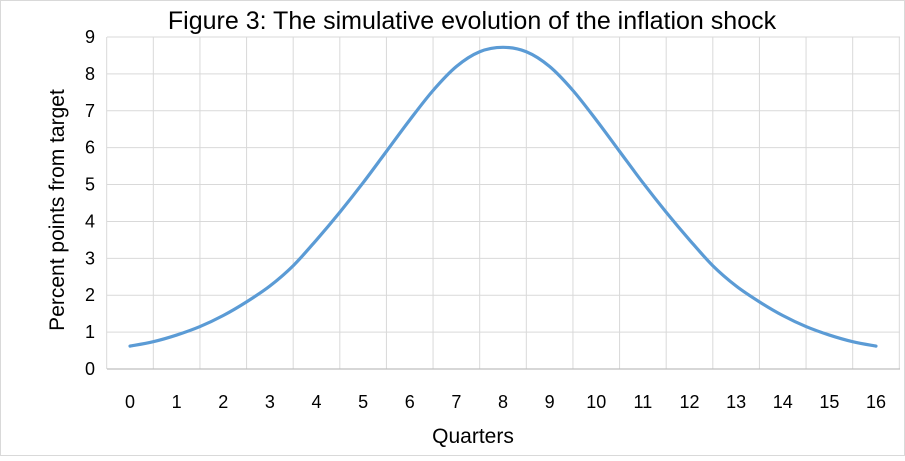  I want to click on x-tick-label: 15, so click(829, 402).